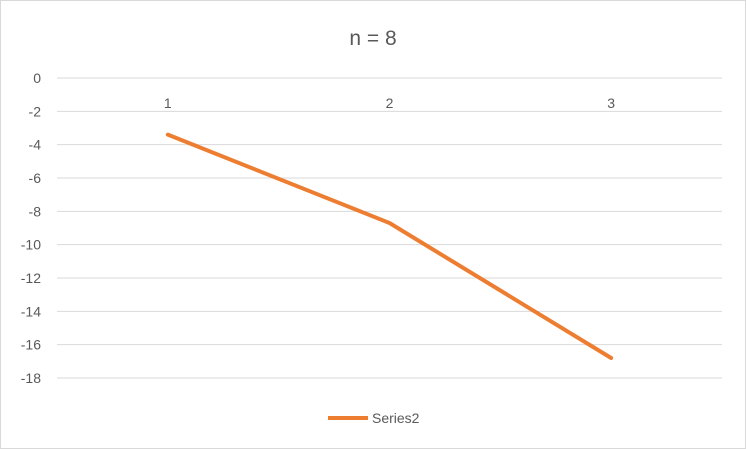 Image resolution: width=746 pixels, height=449 pixels. Describe the element at coordinates (35, 178) in the screenshot. I see `y-tick-label: -6` at that location.